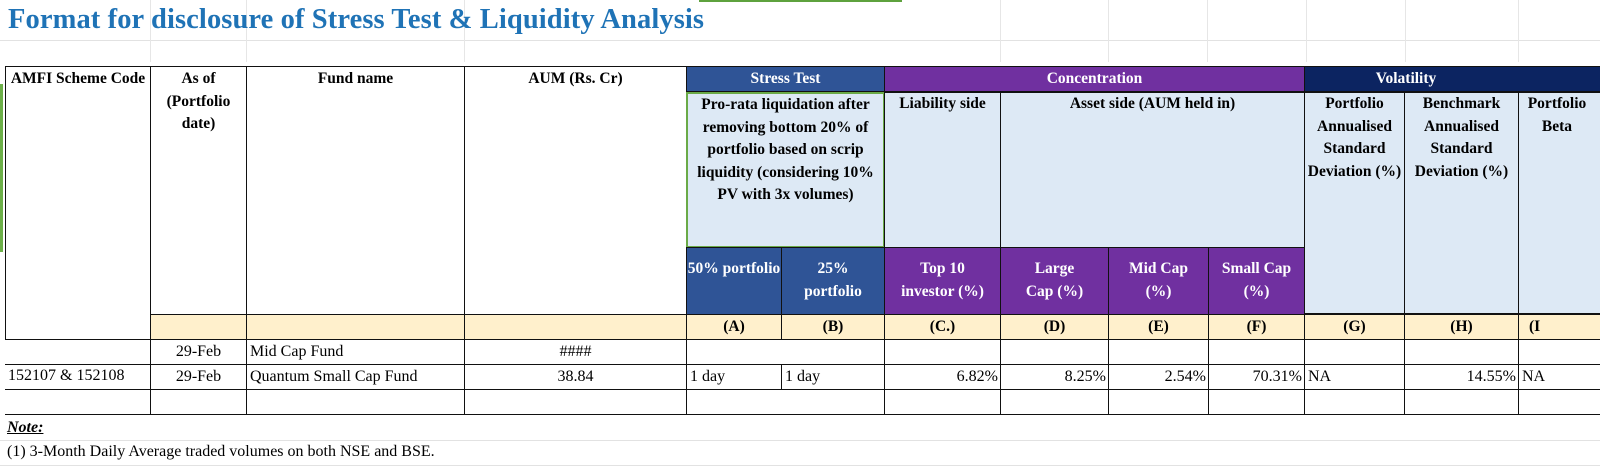 The height and width of the screenshot is (476, 1600). What do you see at coordinates (1, 168) in the screenshot?
I see `row-selection-marker` at bounding box center [1, 168].